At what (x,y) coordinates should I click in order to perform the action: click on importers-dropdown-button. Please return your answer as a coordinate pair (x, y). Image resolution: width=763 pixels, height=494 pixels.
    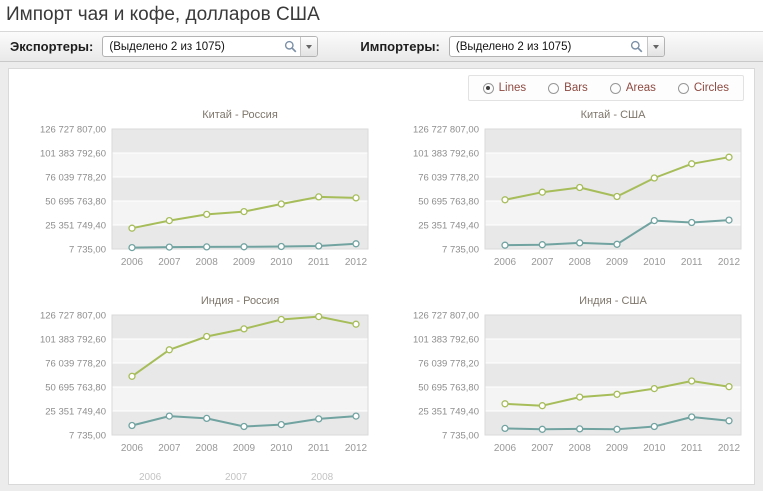
    Looking at the image, I should click on (655, 46).